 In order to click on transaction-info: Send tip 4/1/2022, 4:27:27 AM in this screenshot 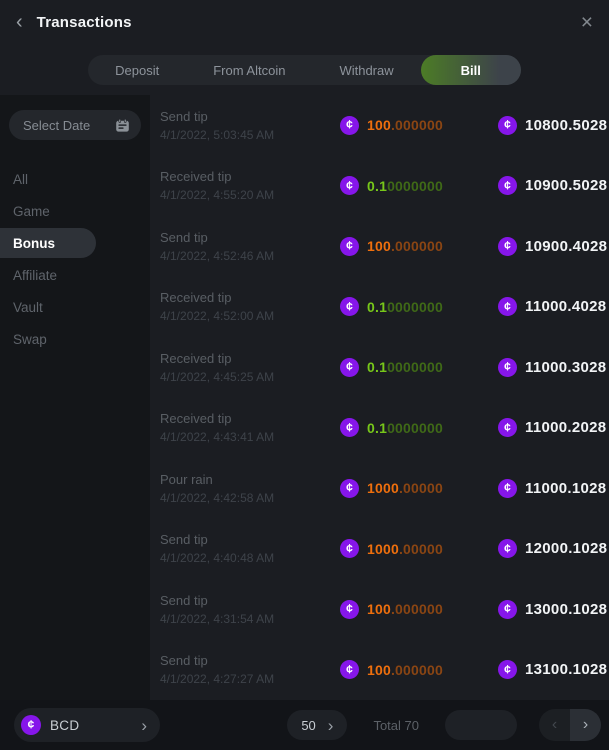, I will do `click(250, 669)`.